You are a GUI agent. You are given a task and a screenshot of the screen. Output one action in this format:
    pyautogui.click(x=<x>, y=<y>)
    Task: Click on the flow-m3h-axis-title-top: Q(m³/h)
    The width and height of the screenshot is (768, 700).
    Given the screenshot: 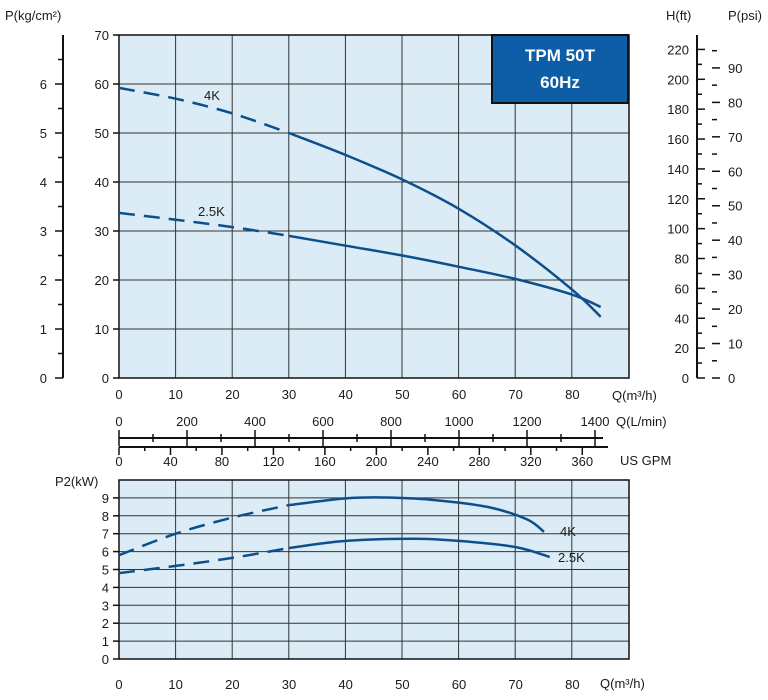 What is the action you would take?
    pyautogui.click(x=634, y=395)
    